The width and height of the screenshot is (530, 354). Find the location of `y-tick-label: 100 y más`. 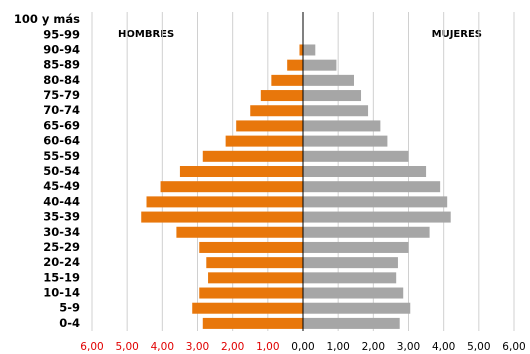

y-tick-label: 100 y más is located at coordinates (47, 19).